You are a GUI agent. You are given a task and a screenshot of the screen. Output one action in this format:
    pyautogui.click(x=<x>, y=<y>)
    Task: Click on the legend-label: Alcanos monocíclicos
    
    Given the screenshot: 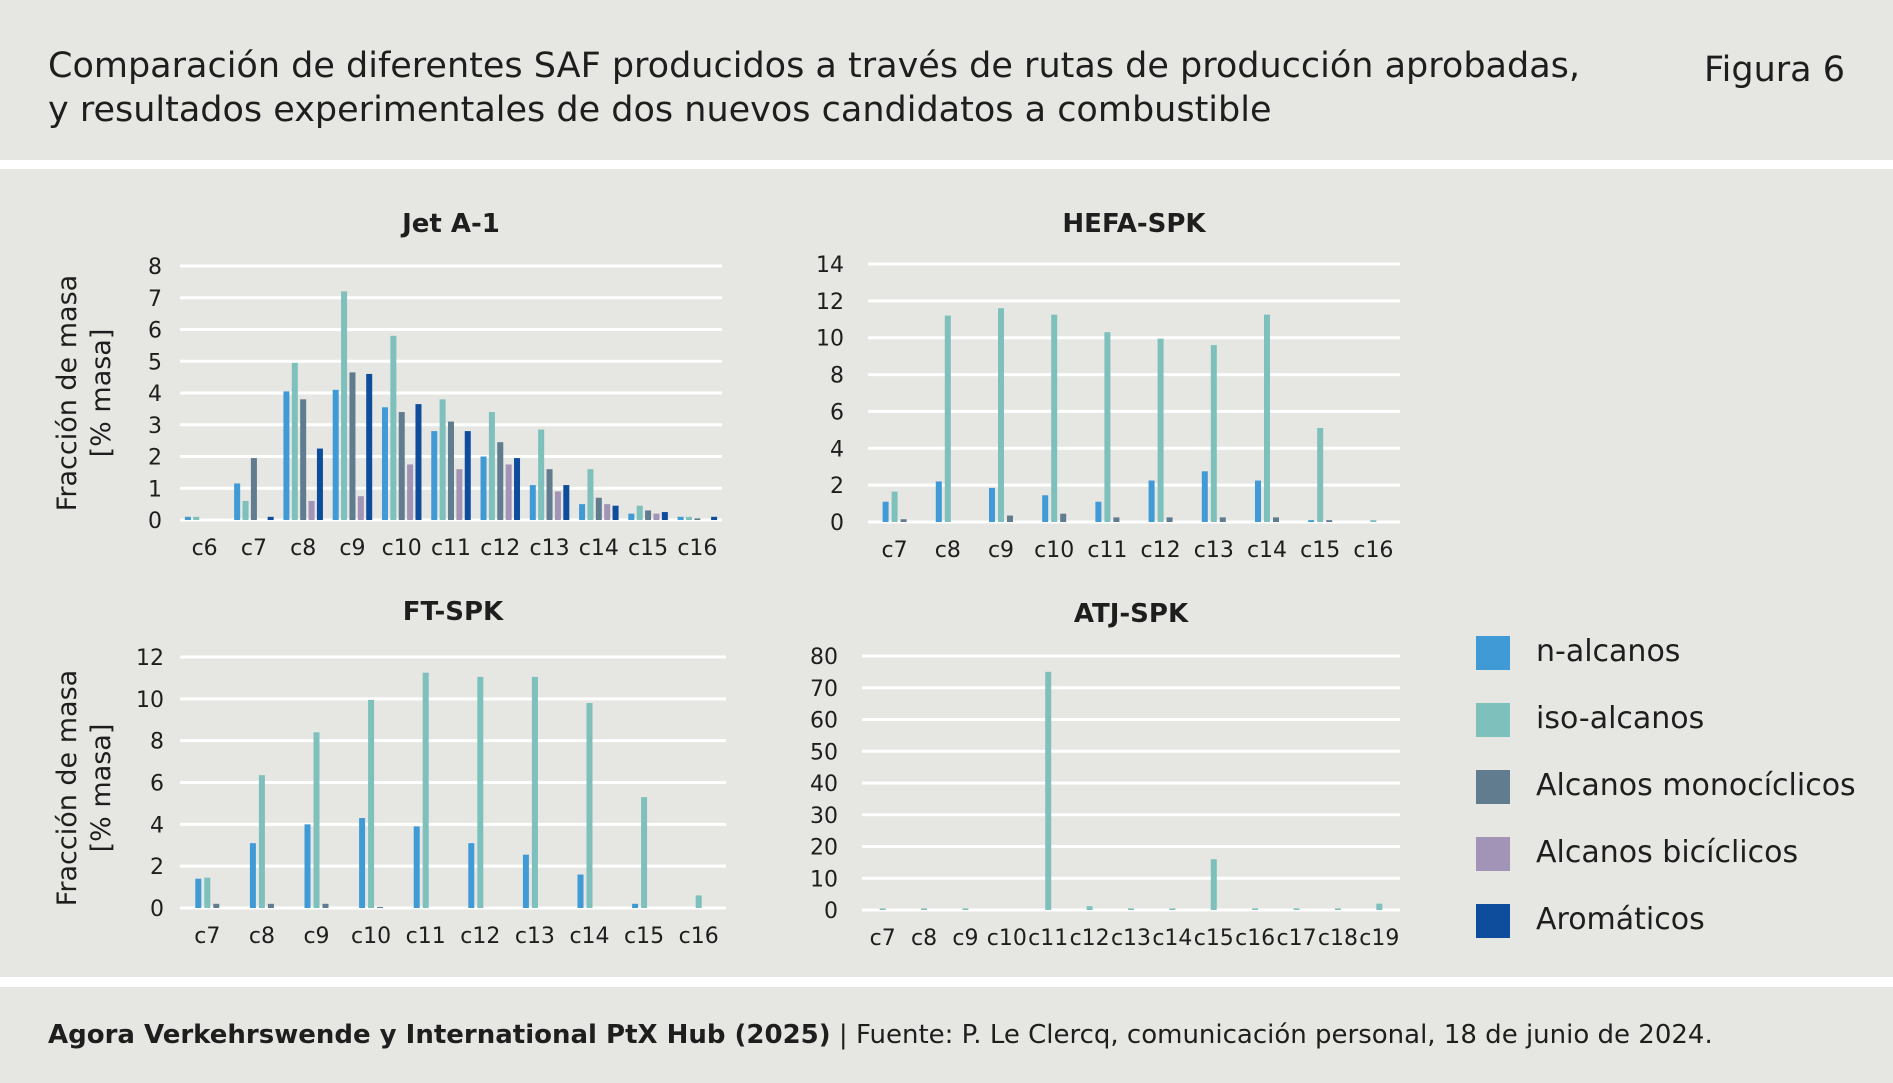 What is the action you would take?
    pyautogui.click(x=1696, y=785)
    